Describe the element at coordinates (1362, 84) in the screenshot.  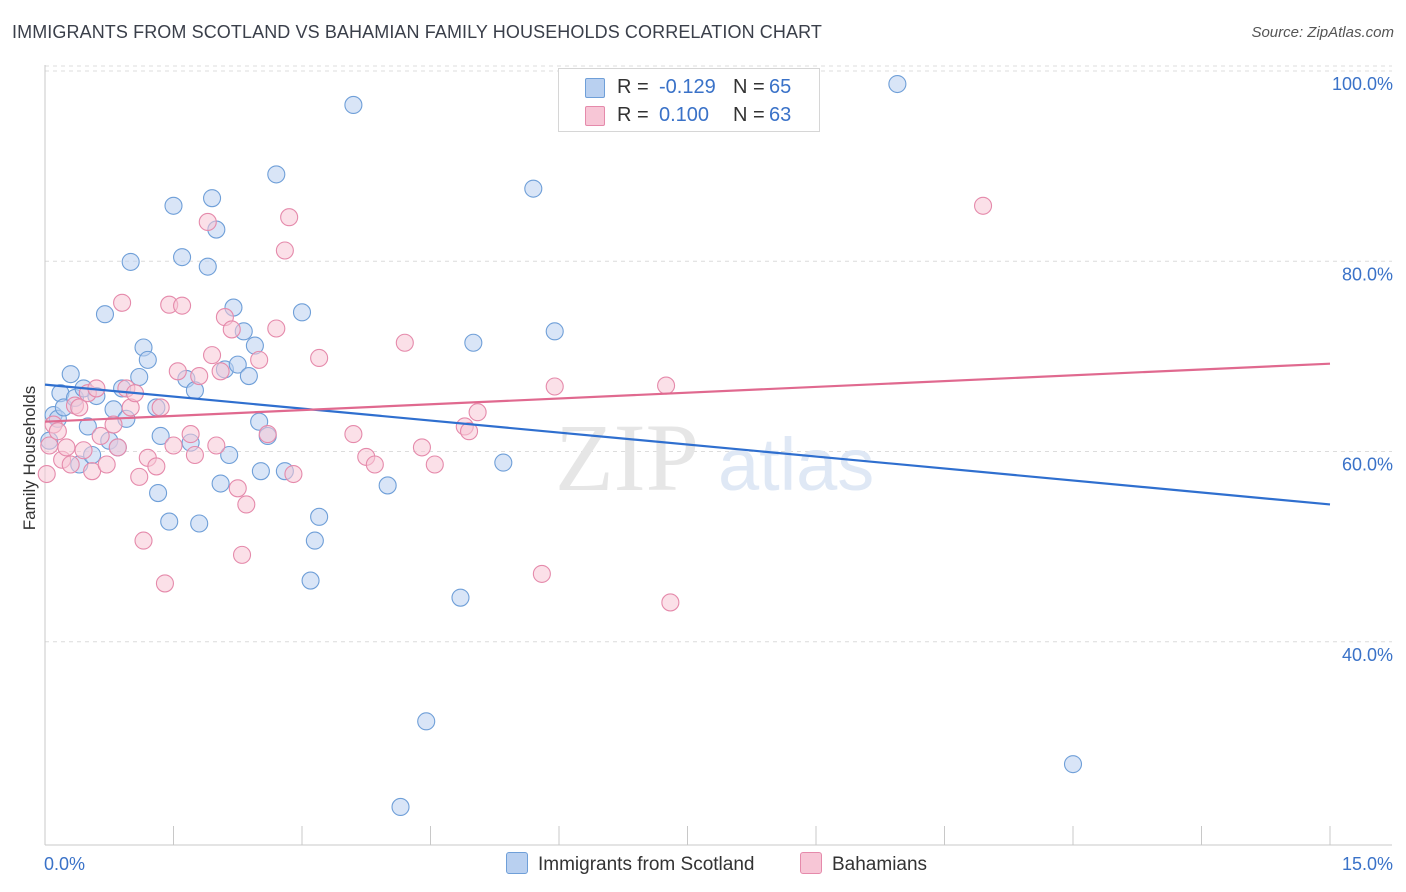
I see `y-tick-label: 100.0%` at that location.